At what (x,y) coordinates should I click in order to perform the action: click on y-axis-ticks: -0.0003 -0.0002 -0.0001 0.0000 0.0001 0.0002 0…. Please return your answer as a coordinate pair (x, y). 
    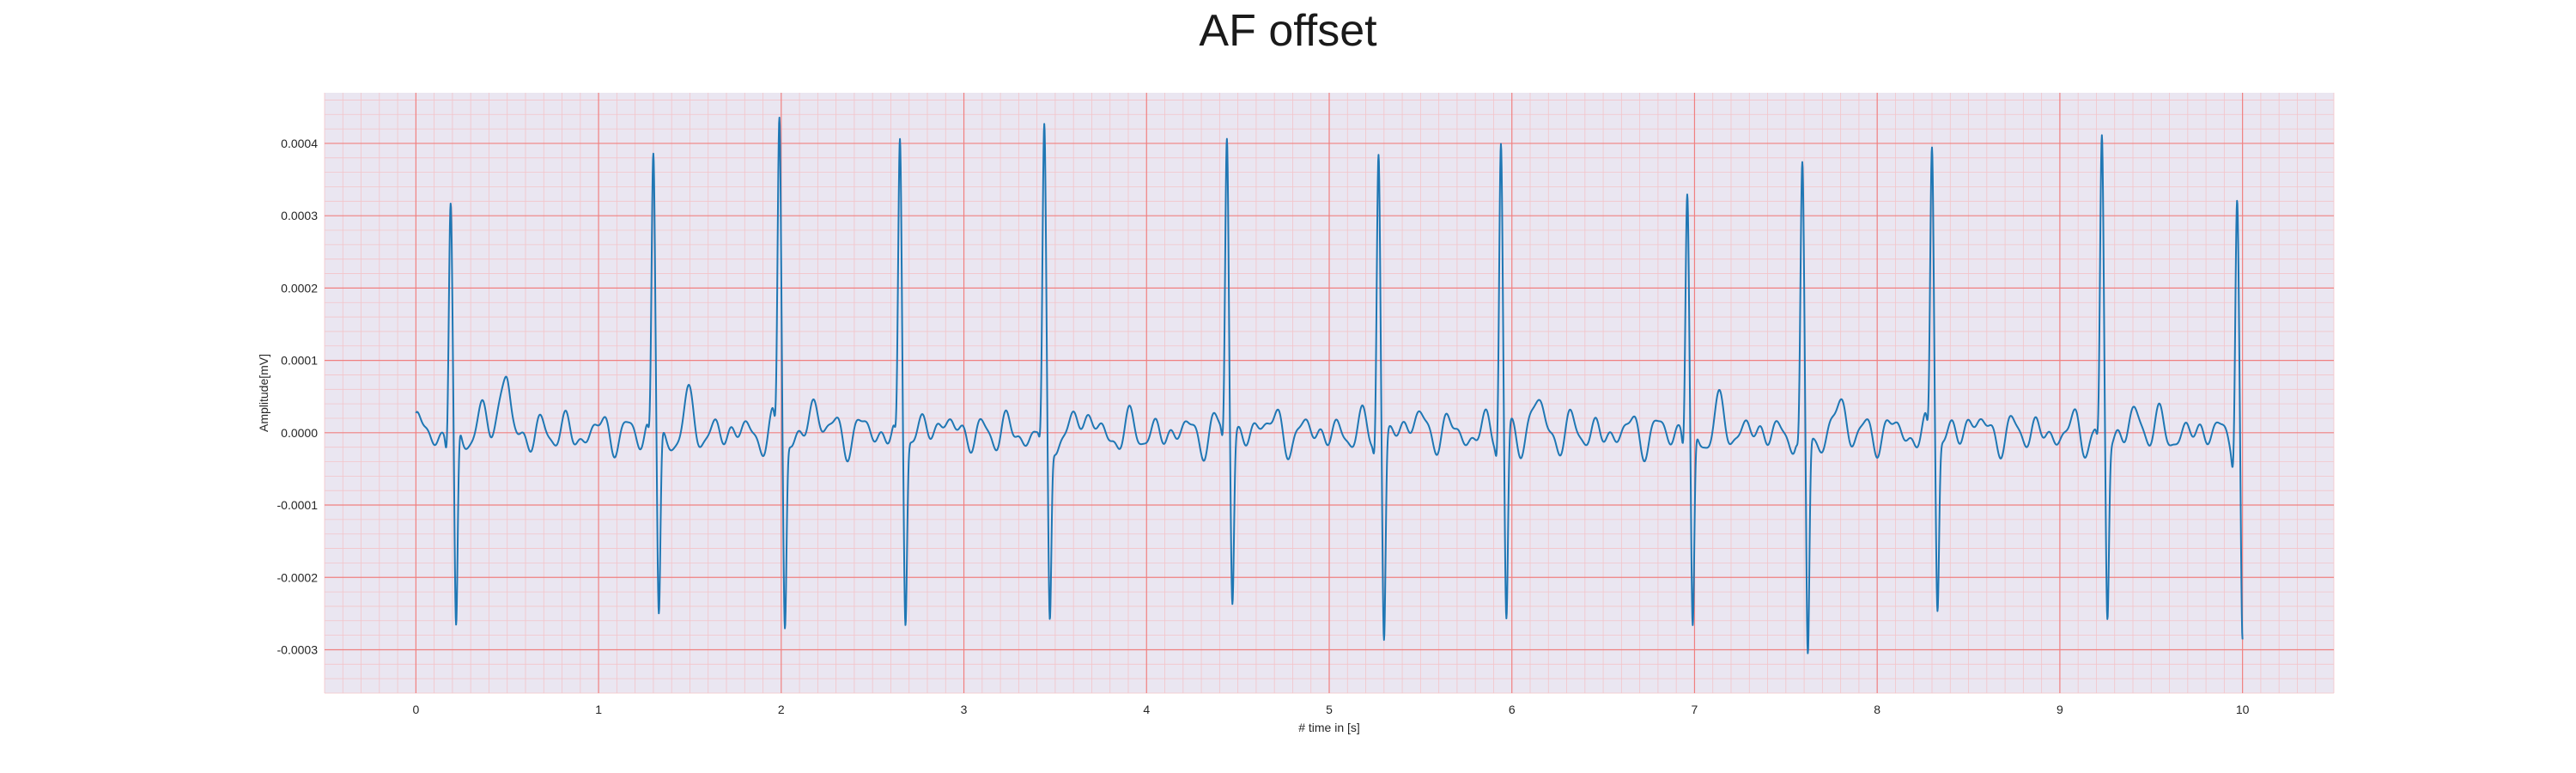
    Looking at the image, I should click on (298, 397).